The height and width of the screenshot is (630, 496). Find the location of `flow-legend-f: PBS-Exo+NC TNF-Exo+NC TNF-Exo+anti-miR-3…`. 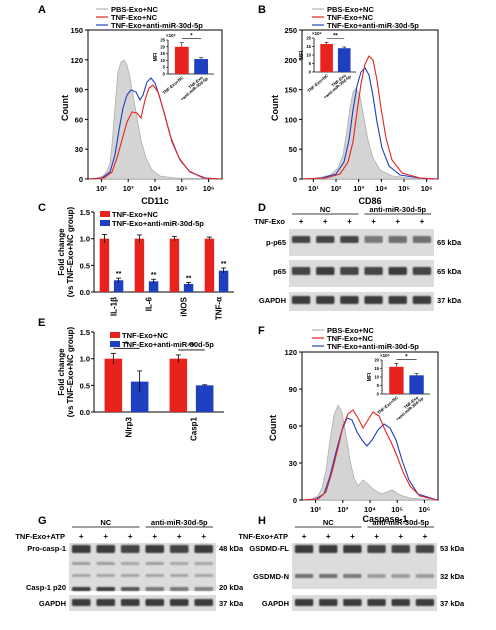

flow-legend-f: PBS-Exo+NC TNF-Exo+NC TNF-Exo+anti-miR-3… is located at coordinates (365, 338).